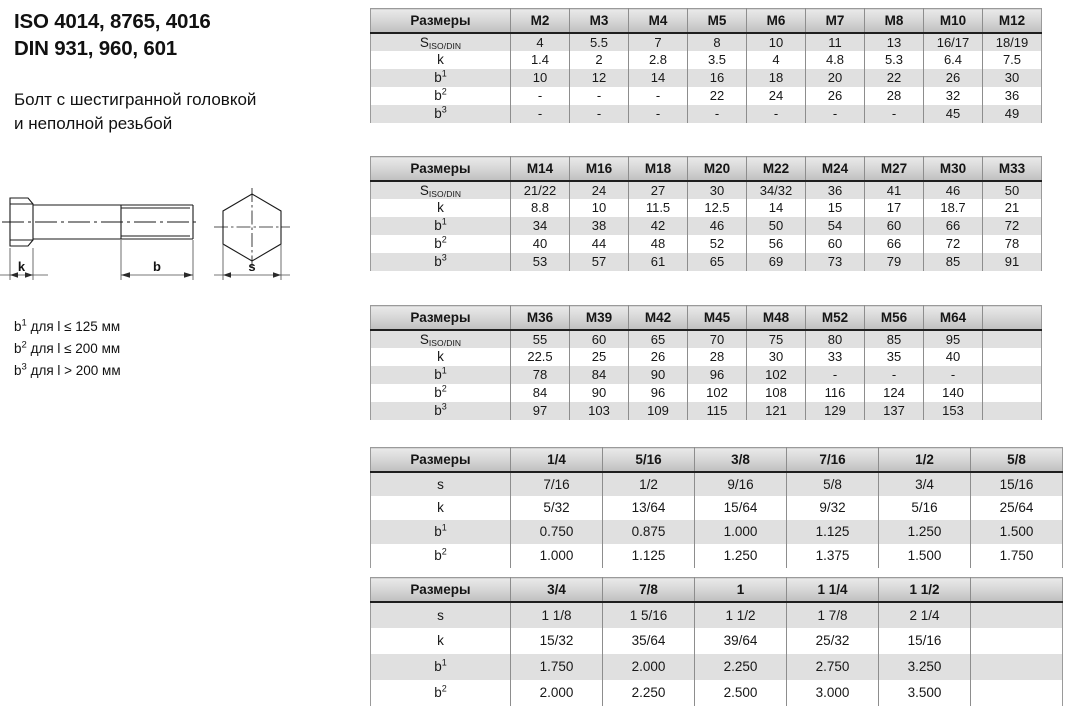  What do you see at coordinates (658, 21) in the screenshot?
I see `column-header-size: M4` at bounding box center [658, 21].